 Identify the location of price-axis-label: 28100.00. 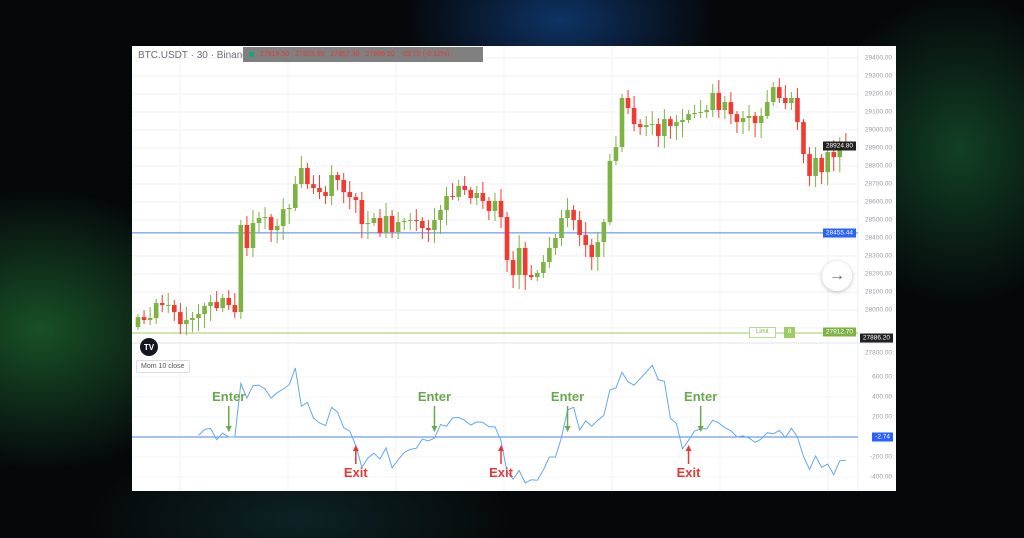
(878, 292).